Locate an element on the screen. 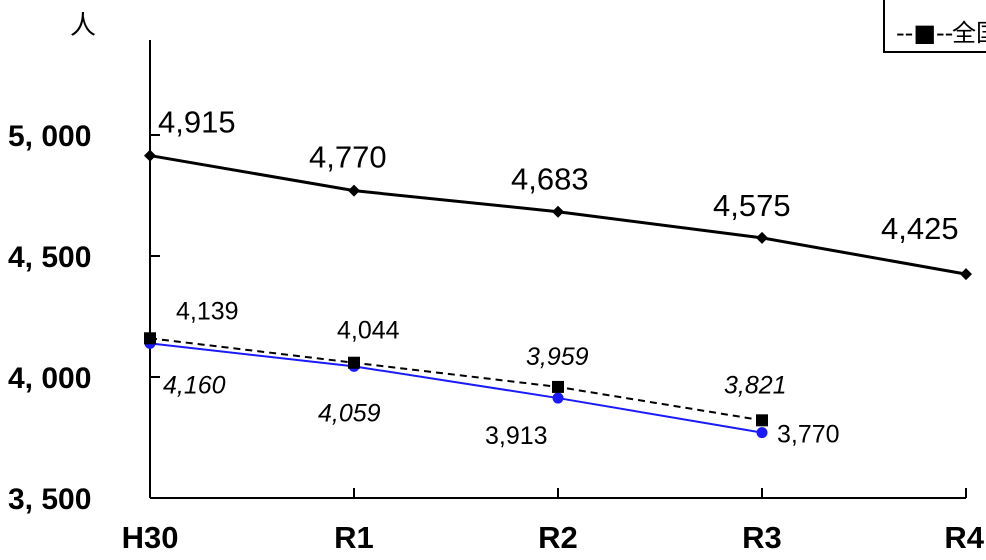 This screenshot has height=560, width=986. data-label-blue: 3,913 is located at coordinates (516, 436).